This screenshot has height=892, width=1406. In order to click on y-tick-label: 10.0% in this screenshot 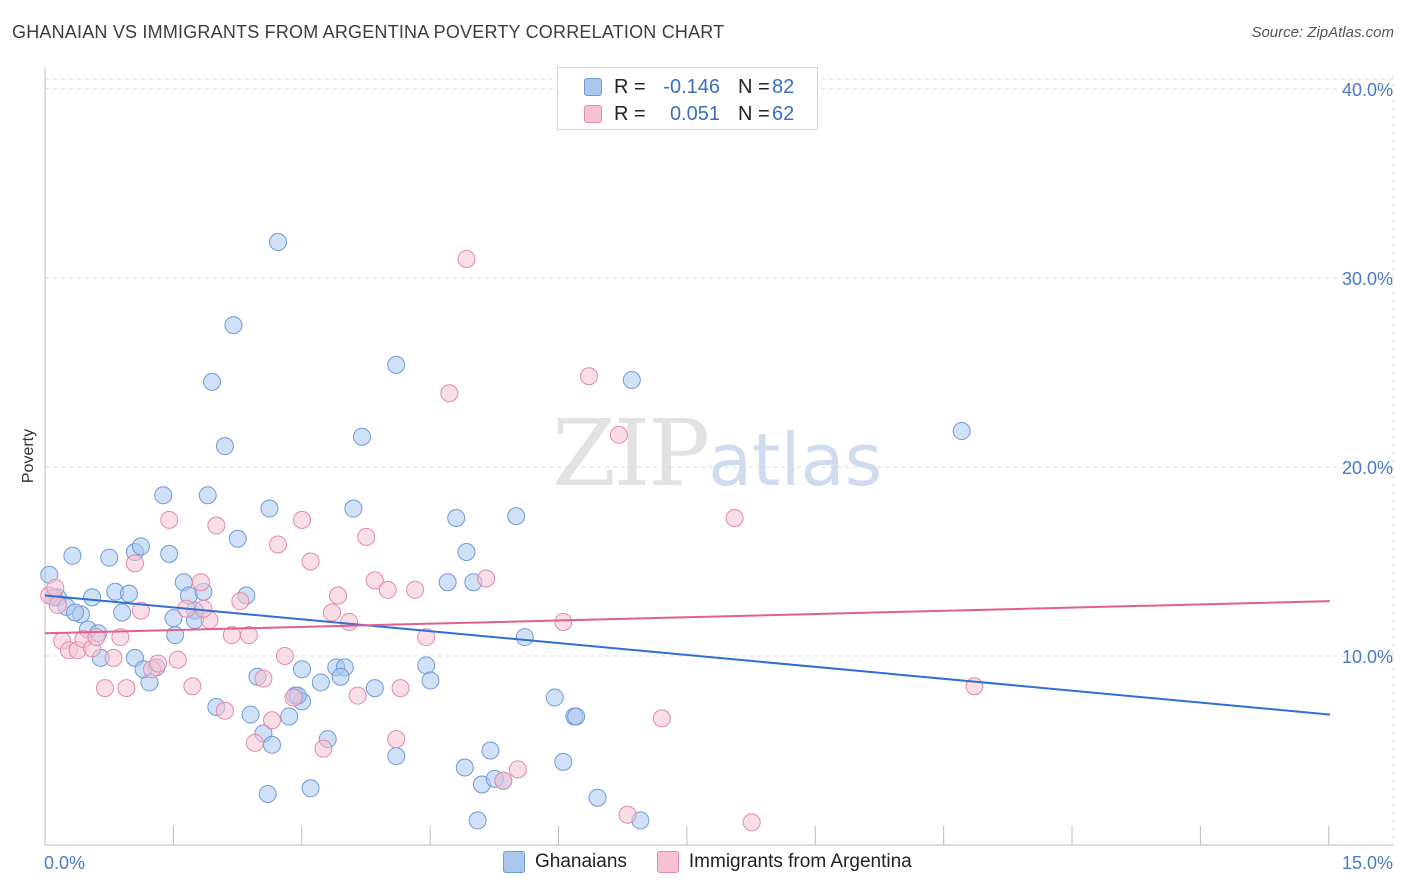, I will do `click(1367, 657)`.